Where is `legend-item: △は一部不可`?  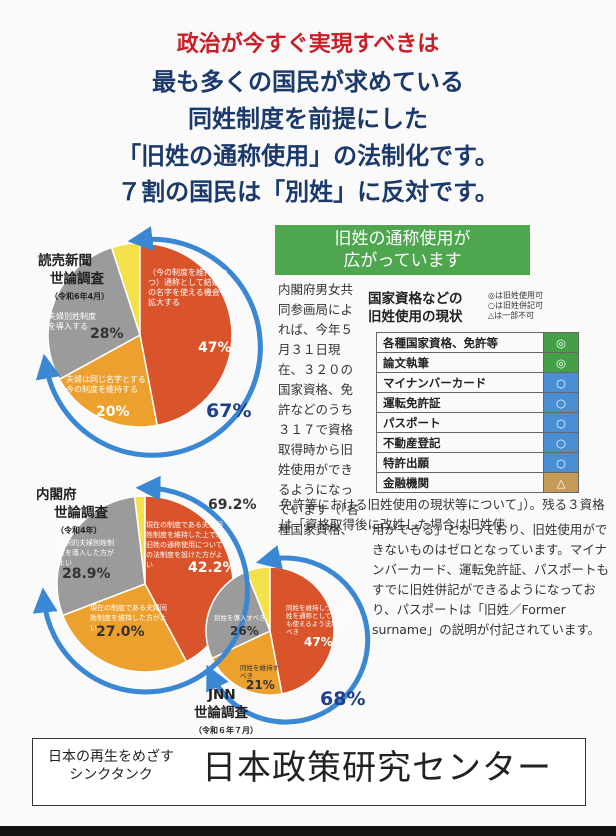 legend-item: △は一部不可 is located at coordinates (511, 315).